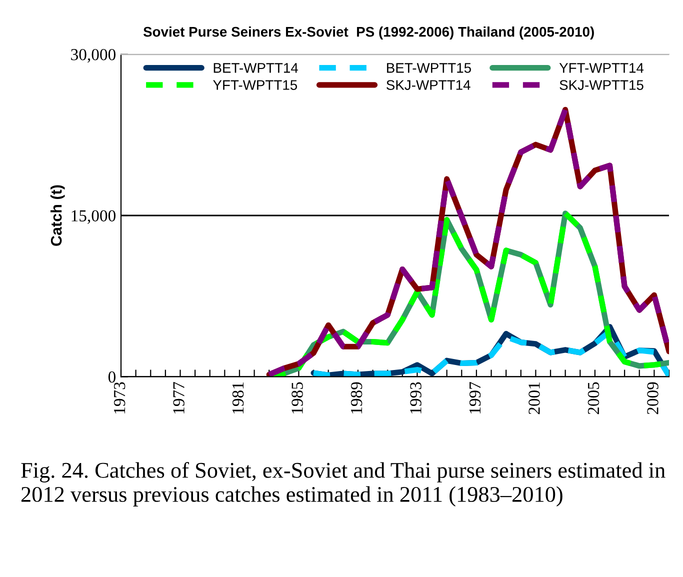 The height and width of the screenshot is (577, 683). I want to click on legend-label: SKJ-WPTT15, so click(602, 85).